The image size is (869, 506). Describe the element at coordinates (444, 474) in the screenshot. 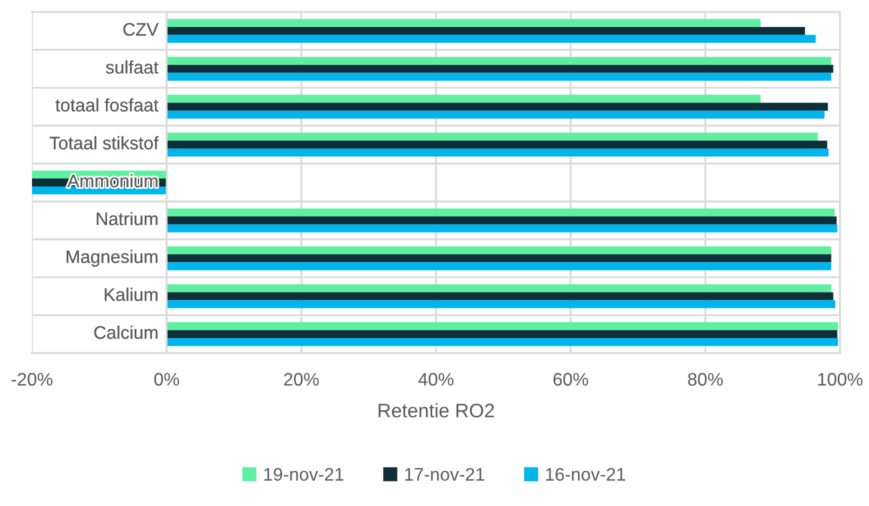

I see `legend-label: 17-nov-21` at that location.